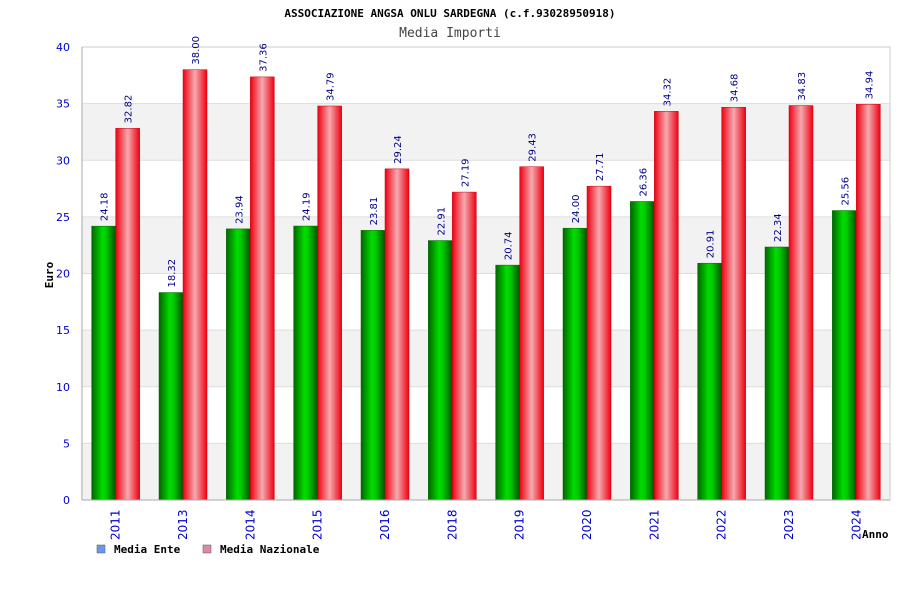 The height and width of the screenshot is (600, 900). Describe the element at coordinates (576, 209) in the screenshot. I see `data-label: 24.00` at that location.